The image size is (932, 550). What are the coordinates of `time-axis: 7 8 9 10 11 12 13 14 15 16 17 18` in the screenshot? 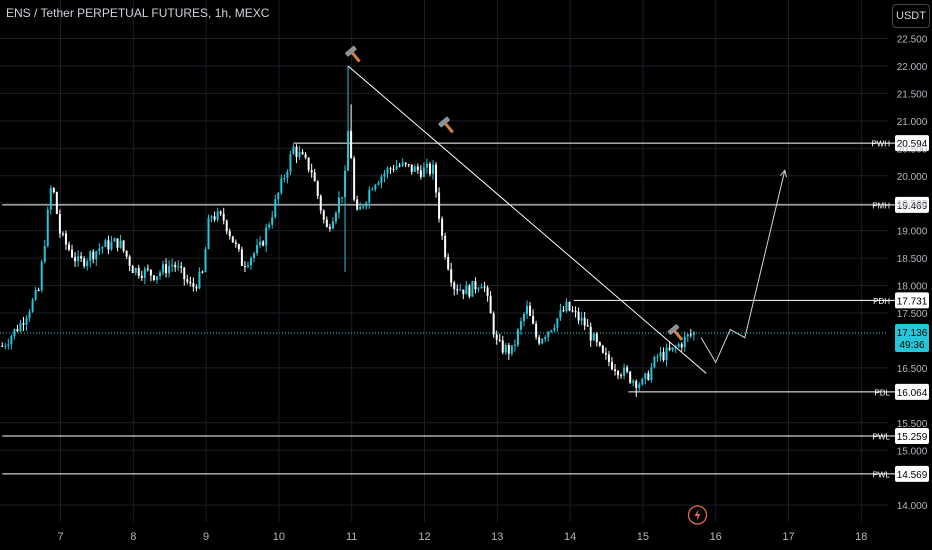 It's located at (462, 537).